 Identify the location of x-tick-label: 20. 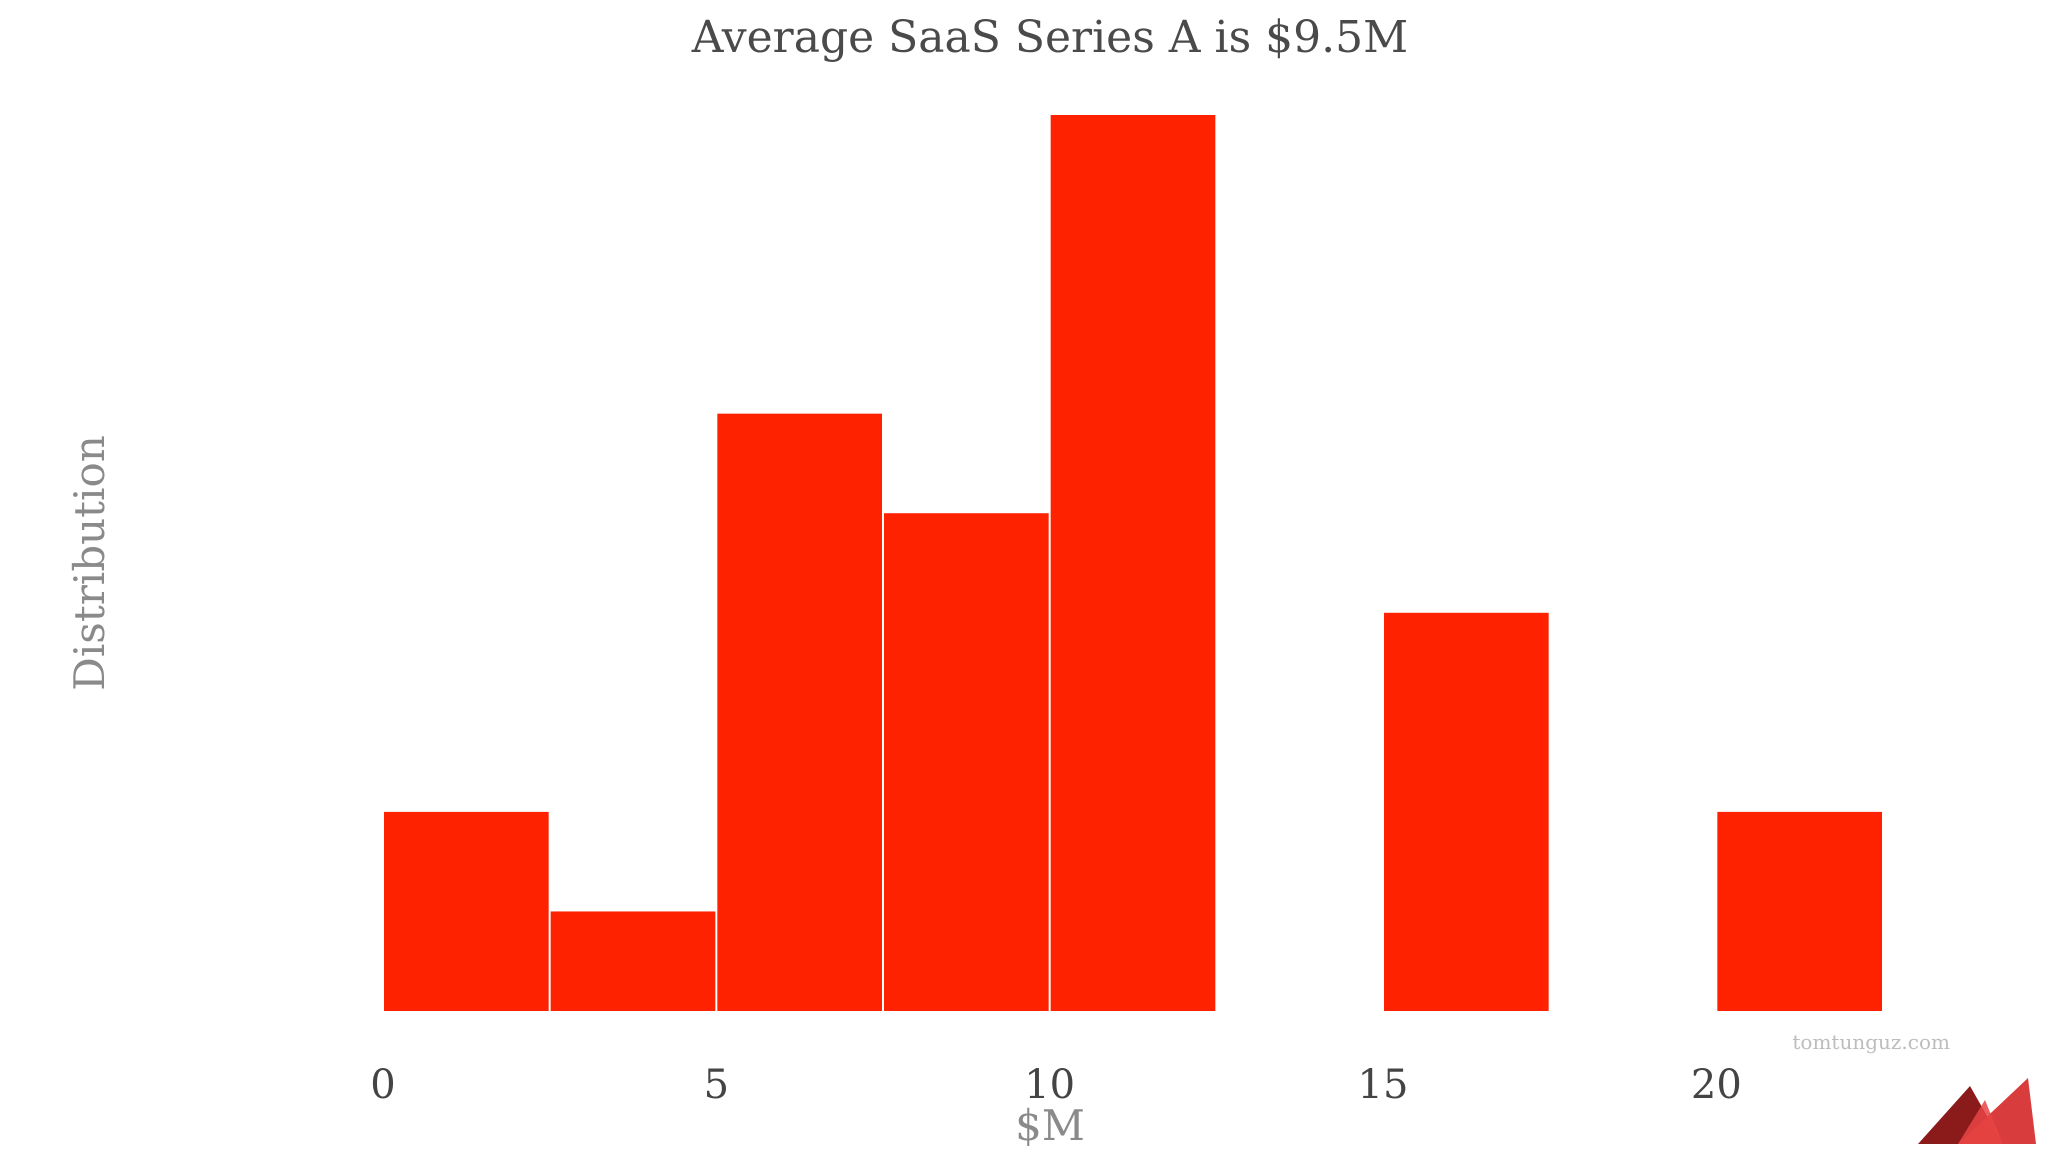
(1716, 1085).